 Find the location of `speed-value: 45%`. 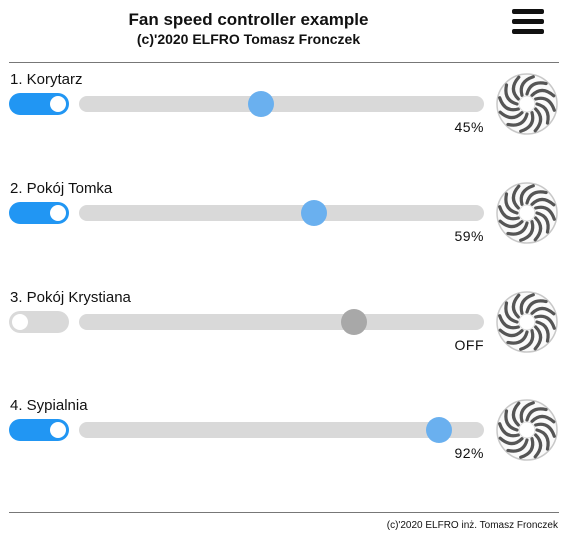

speed-value: 45% is located at coordinates (469, 127).